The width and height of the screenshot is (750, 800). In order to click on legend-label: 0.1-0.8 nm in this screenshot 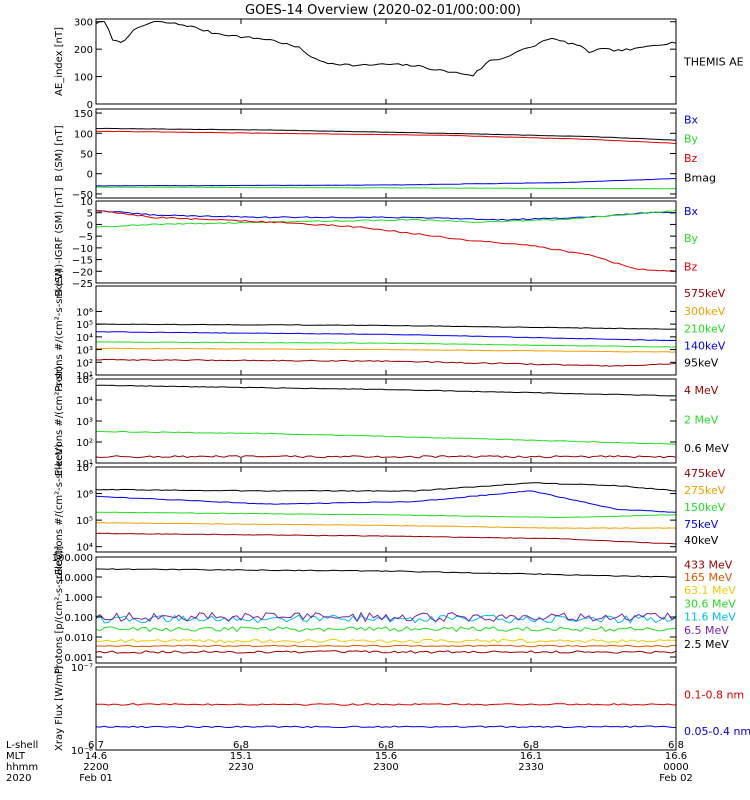, I will do `click(714, 694)`.